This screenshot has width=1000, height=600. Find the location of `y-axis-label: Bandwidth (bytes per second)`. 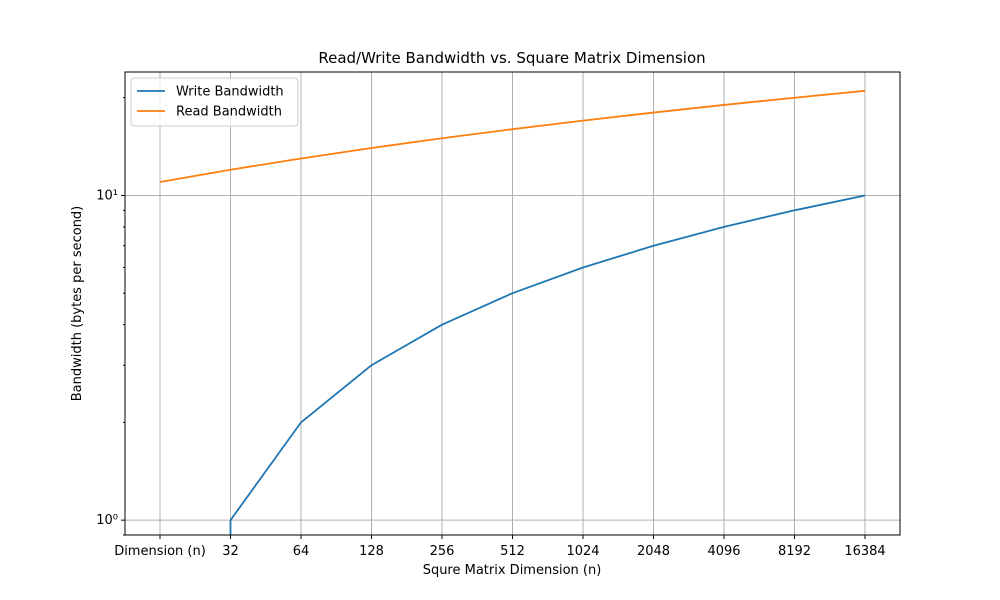

y-axis-label: Bandwidth (bytes per second) is located at coordinates (77, 304).